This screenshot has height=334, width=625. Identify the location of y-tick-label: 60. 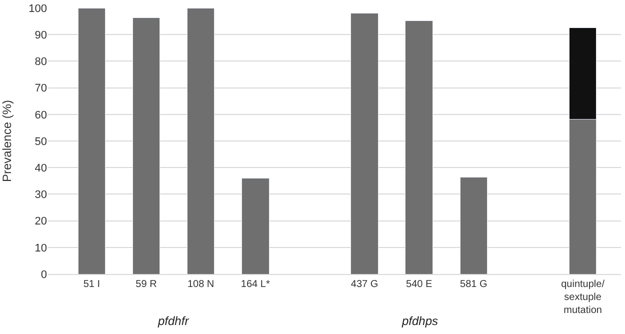
(40, 115).